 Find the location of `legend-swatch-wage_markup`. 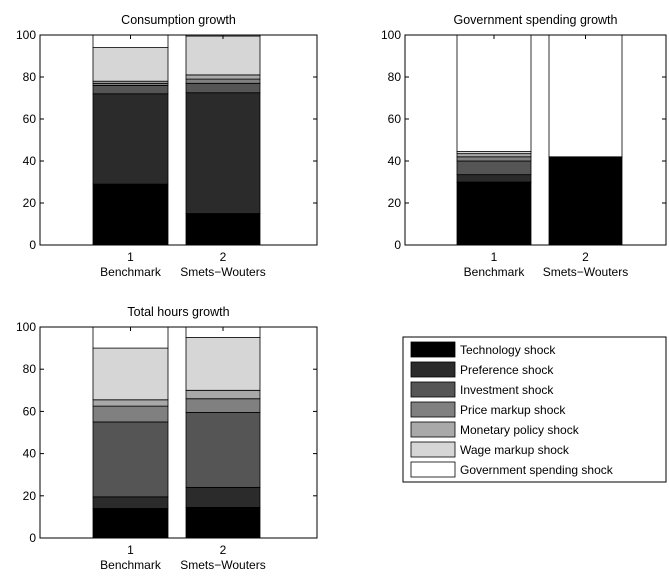

legend-swatch-wage_markup is located at coordinates (433, 449).